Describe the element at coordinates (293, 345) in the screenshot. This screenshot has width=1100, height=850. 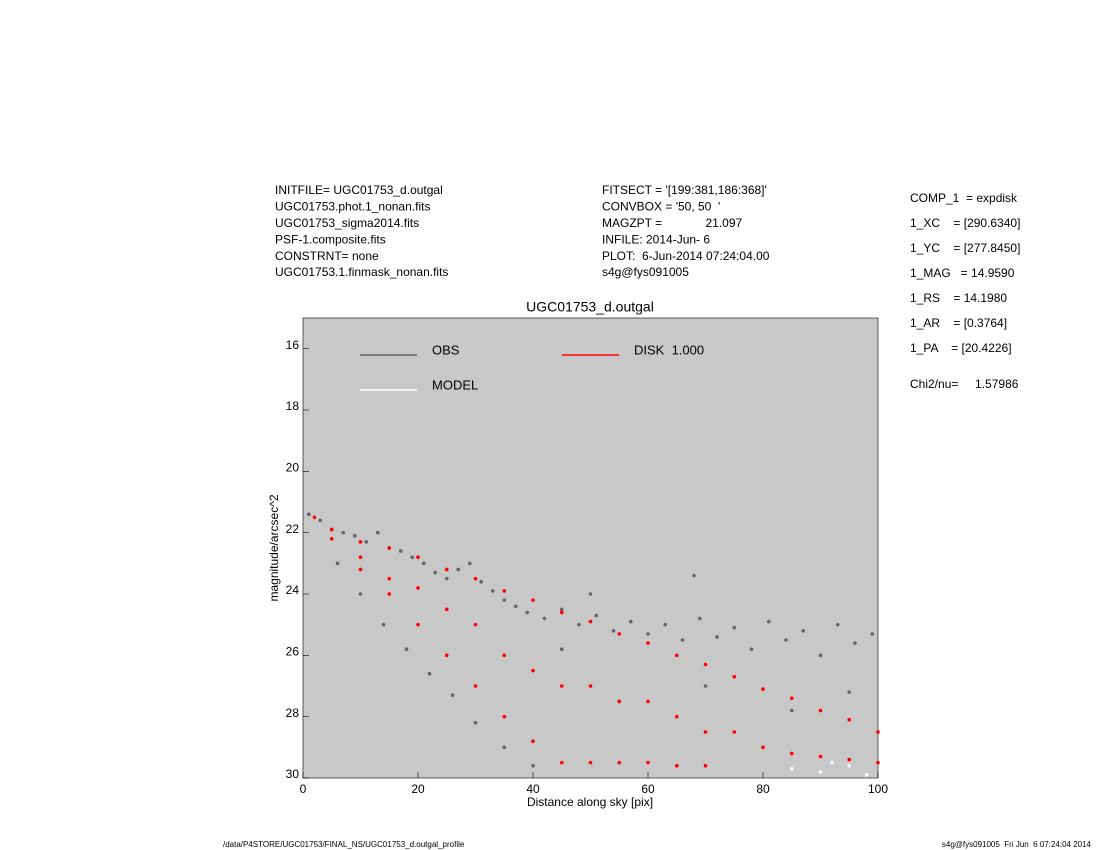
I see `y-tick-label: 16` at that location.